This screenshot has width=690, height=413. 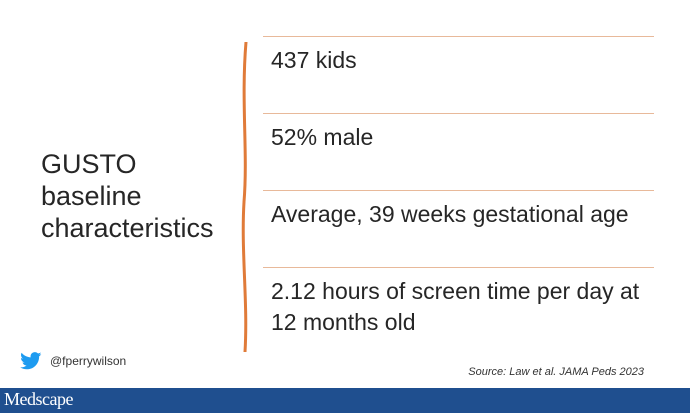 I want to click on bracket-divider, so click(x=244, y=197).